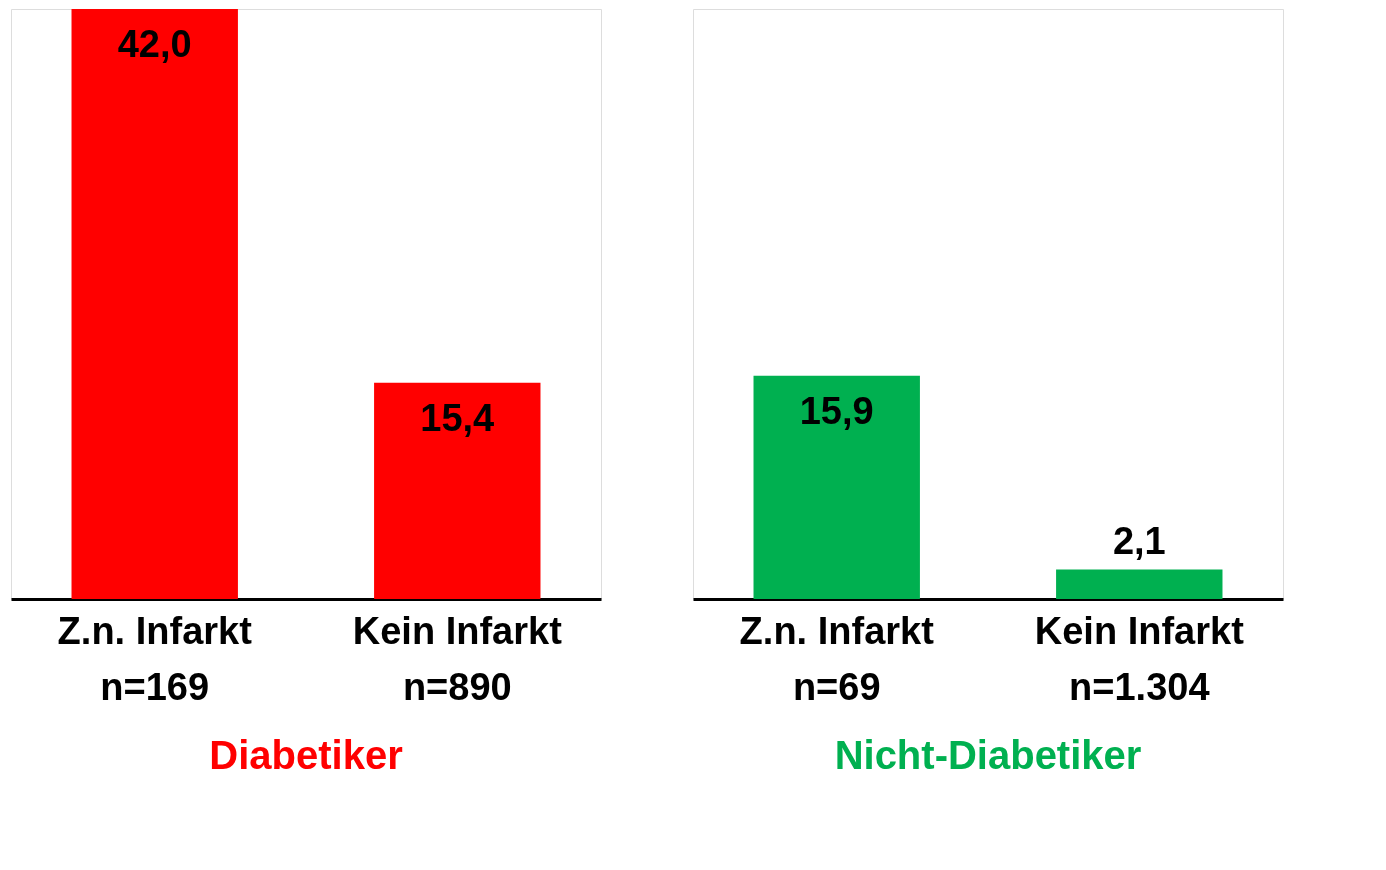  What do you see at coordinates (1139, 540) in the screenshot?
I see `data-label: 2,1` at bounding box center [1139, 540].